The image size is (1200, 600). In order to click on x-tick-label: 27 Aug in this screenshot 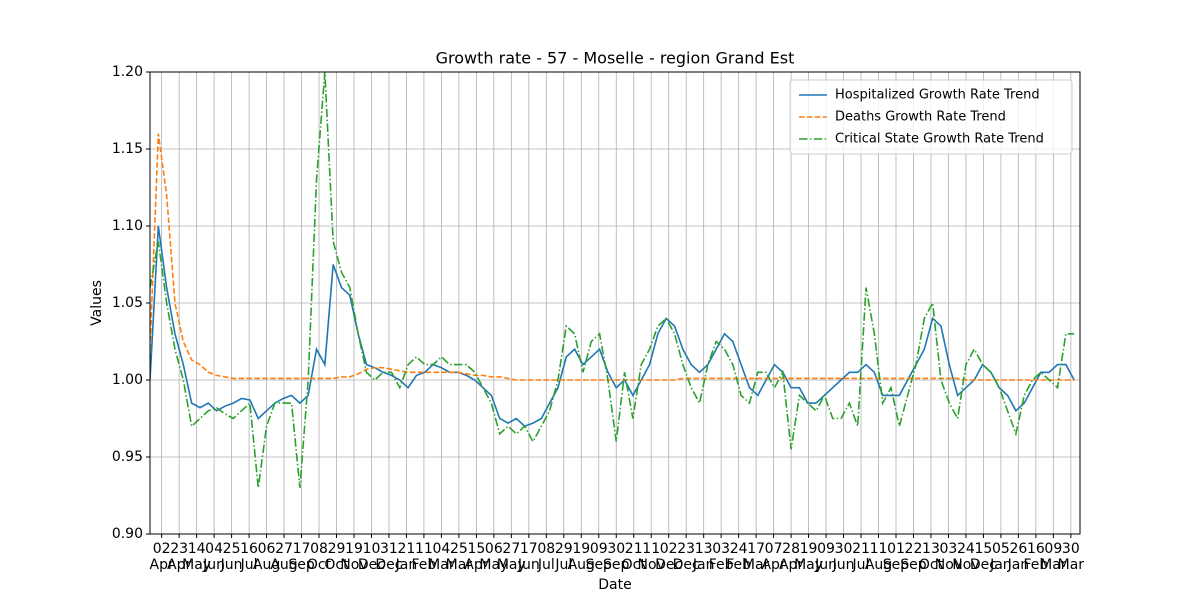, I will do `click(284, 557)`.